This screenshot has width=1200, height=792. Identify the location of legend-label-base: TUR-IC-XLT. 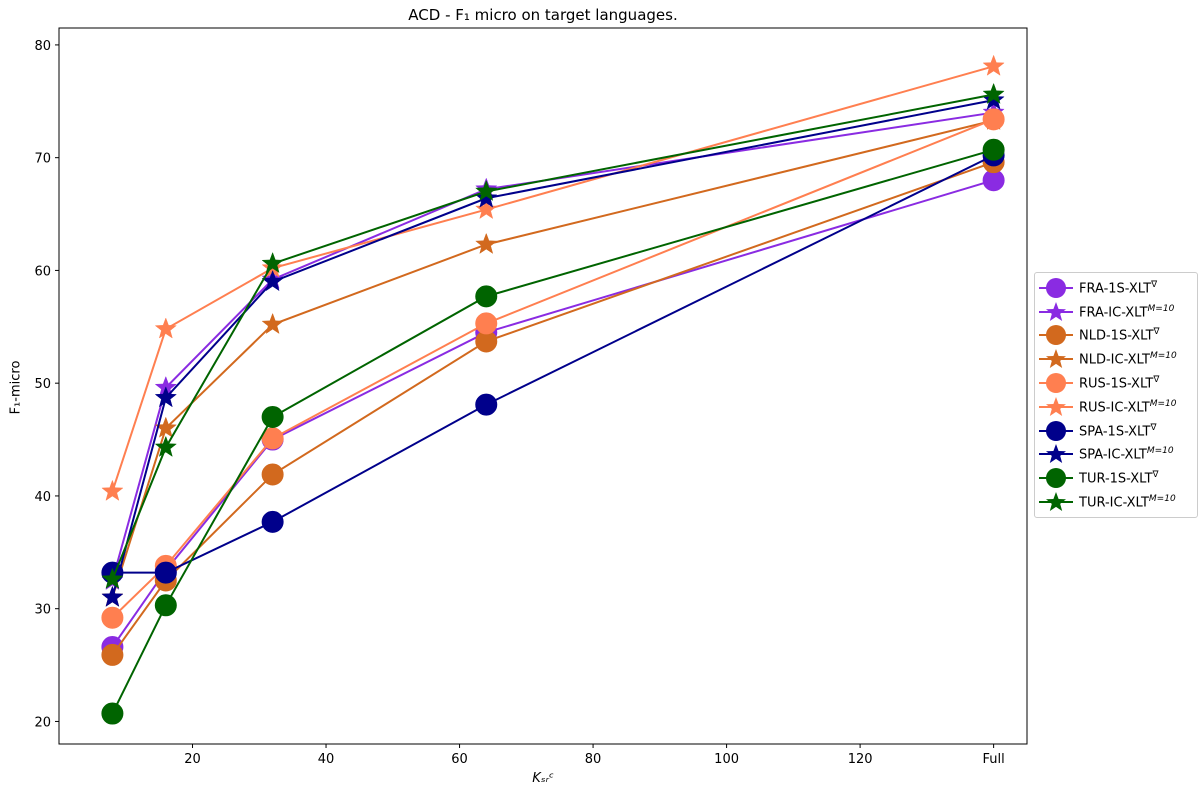
(1114, 503).